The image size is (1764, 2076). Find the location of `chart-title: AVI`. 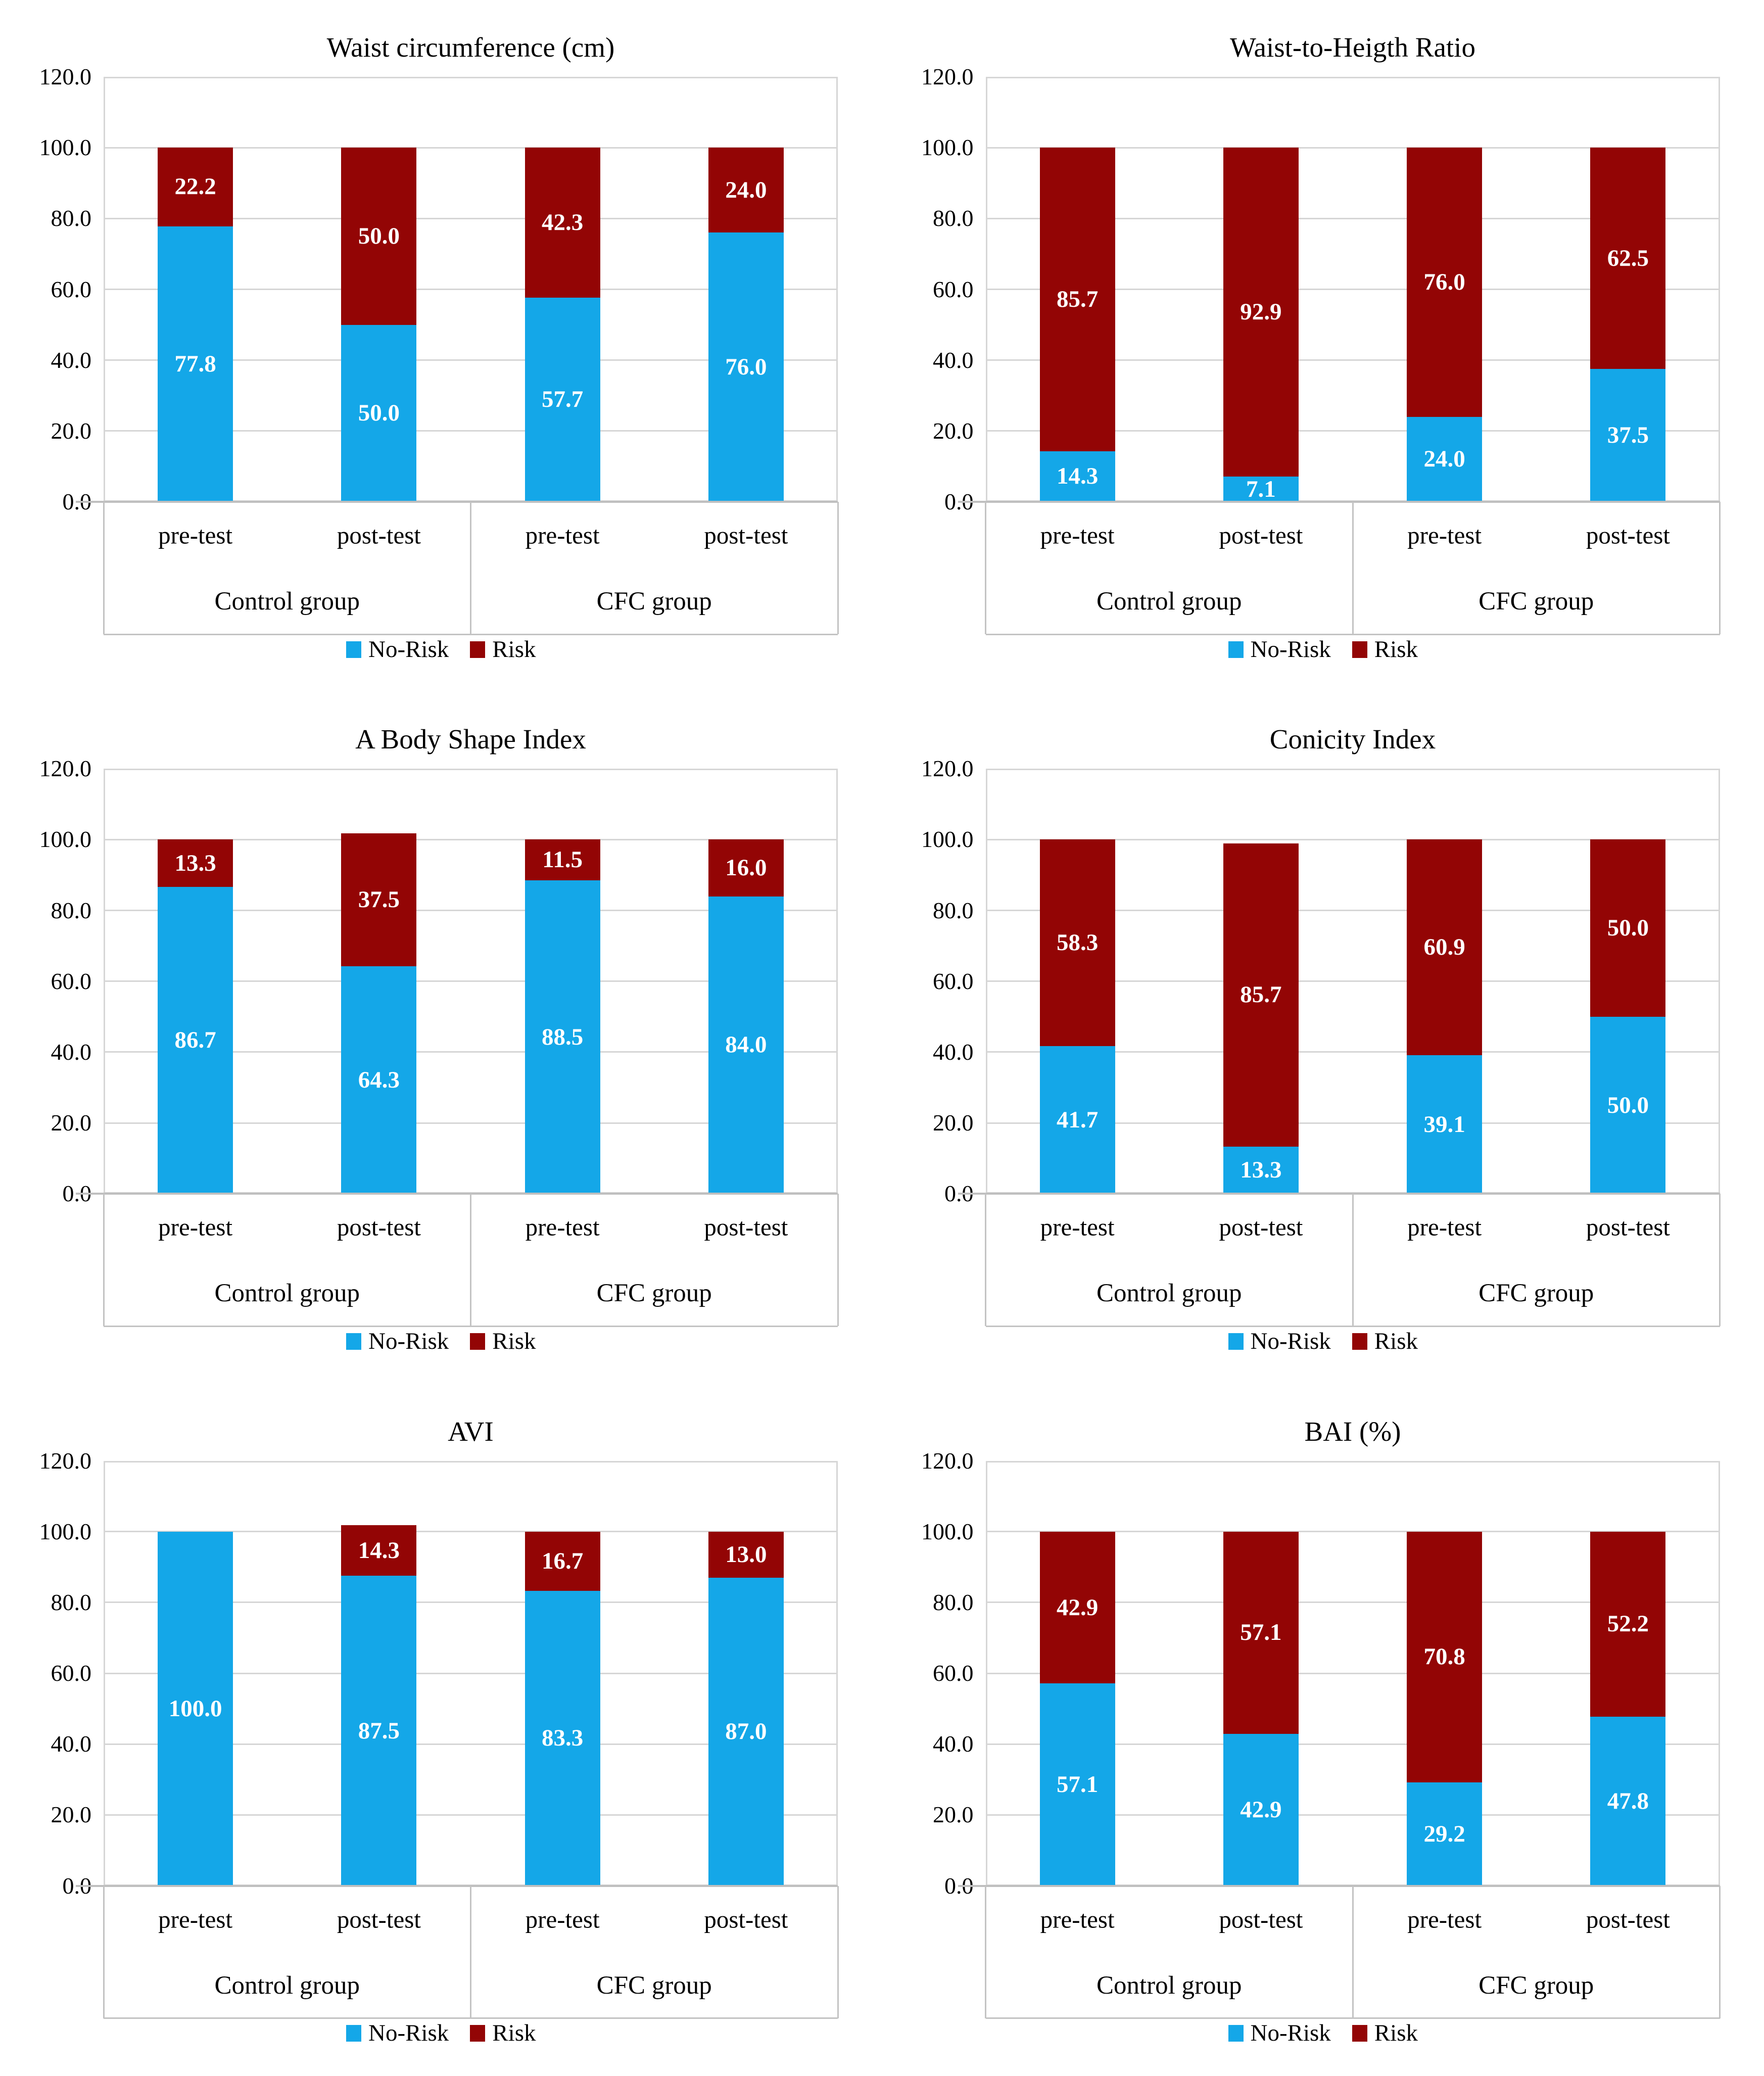

chart-title: AVI is located at coordinates (471, 1431).